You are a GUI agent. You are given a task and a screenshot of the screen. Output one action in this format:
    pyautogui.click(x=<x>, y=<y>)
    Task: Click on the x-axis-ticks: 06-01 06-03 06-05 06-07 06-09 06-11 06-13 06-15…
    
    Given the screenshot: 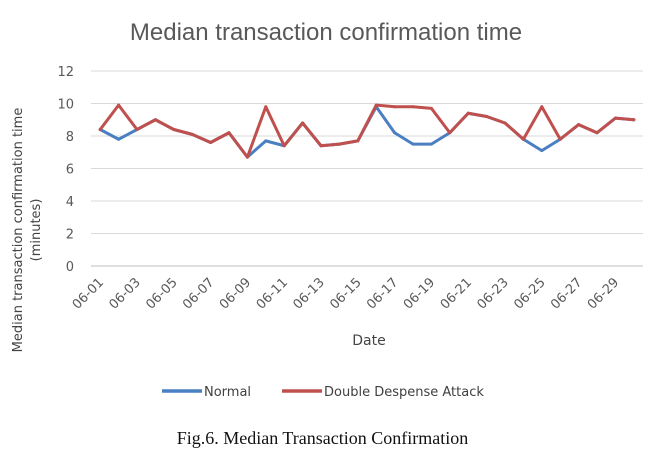 What is the action you would take?
    pyautogui.click(x=346, y=293)
    